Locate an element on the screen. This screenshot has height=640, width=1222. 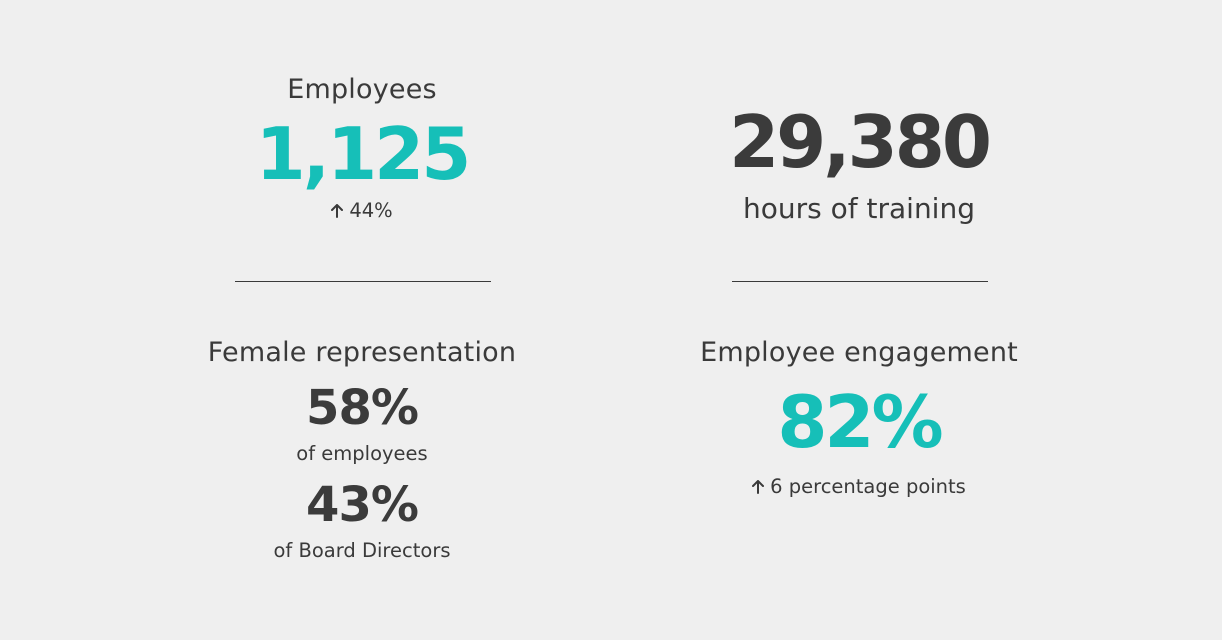
employees-label: Employees is located at coordinates (362, 89).